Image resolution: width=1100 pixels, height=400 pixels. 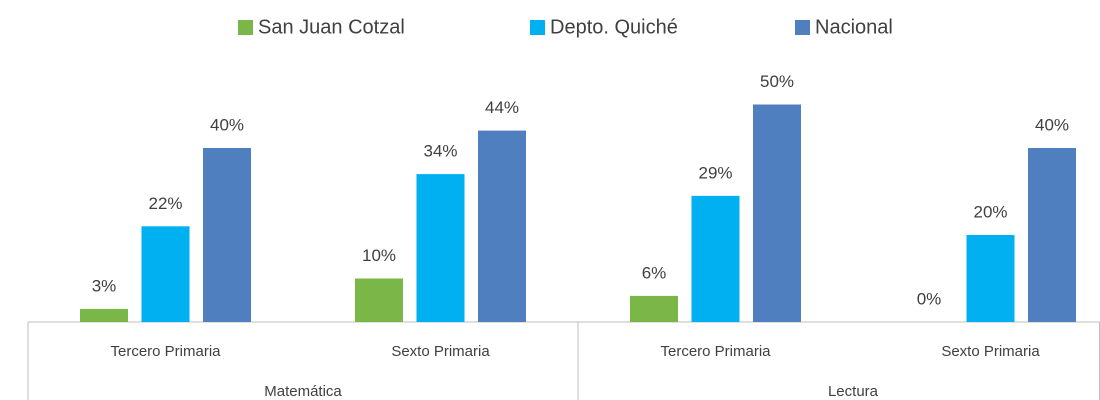 What do you see at coordinates (777, 81) in the screenshot?
I see `value-label: 50%` at bounding box center [777, 81].